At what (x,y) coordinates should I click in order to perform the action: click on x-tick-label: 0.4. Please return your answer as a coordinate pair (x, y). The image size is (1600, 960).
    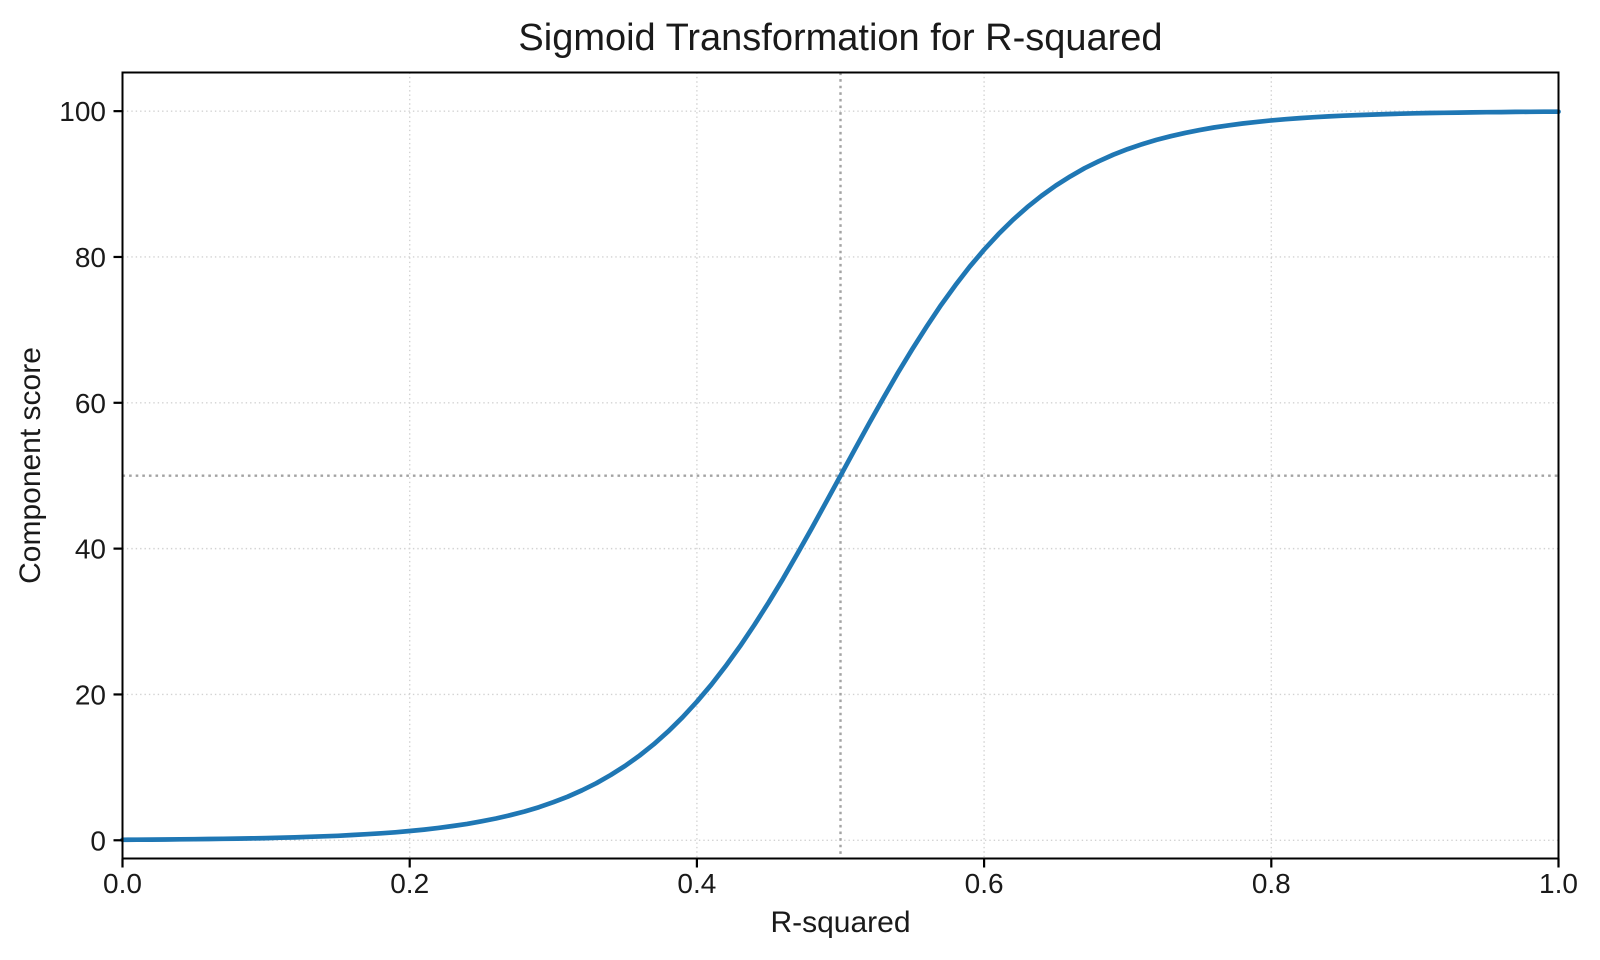
    Looking at the image, I should click on (696, 883).